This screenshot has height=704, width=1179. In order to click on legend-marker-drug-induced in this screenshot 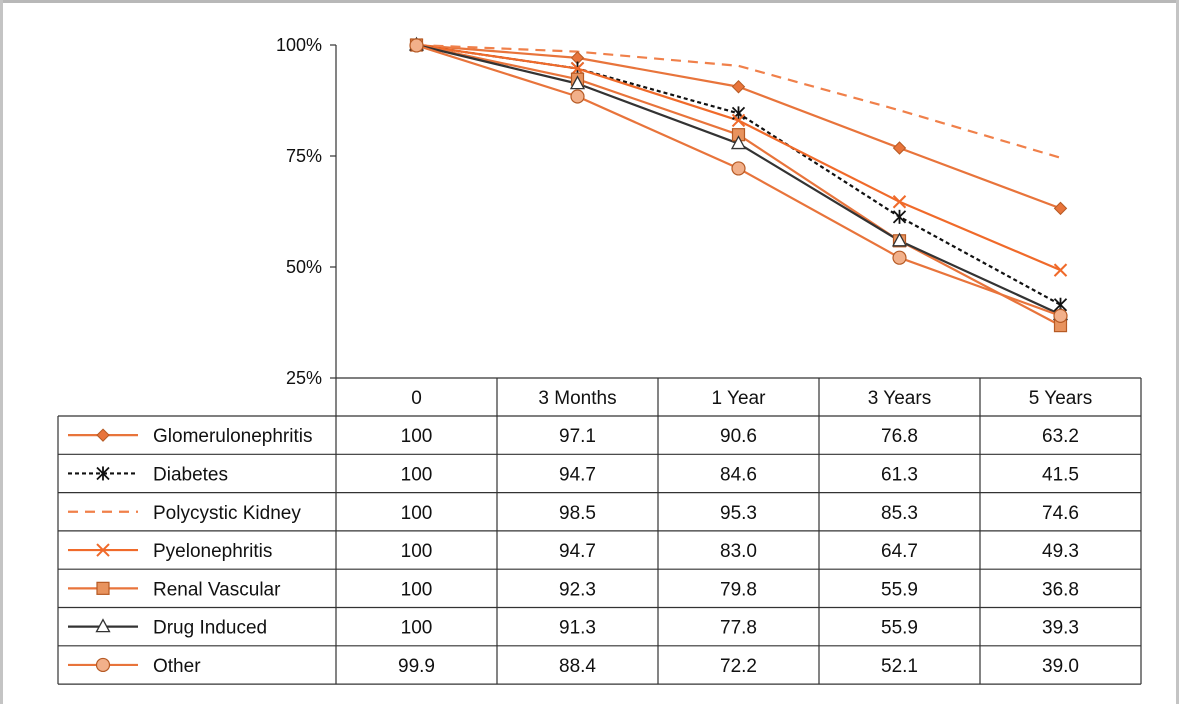, I will do `click(103, 625)`.